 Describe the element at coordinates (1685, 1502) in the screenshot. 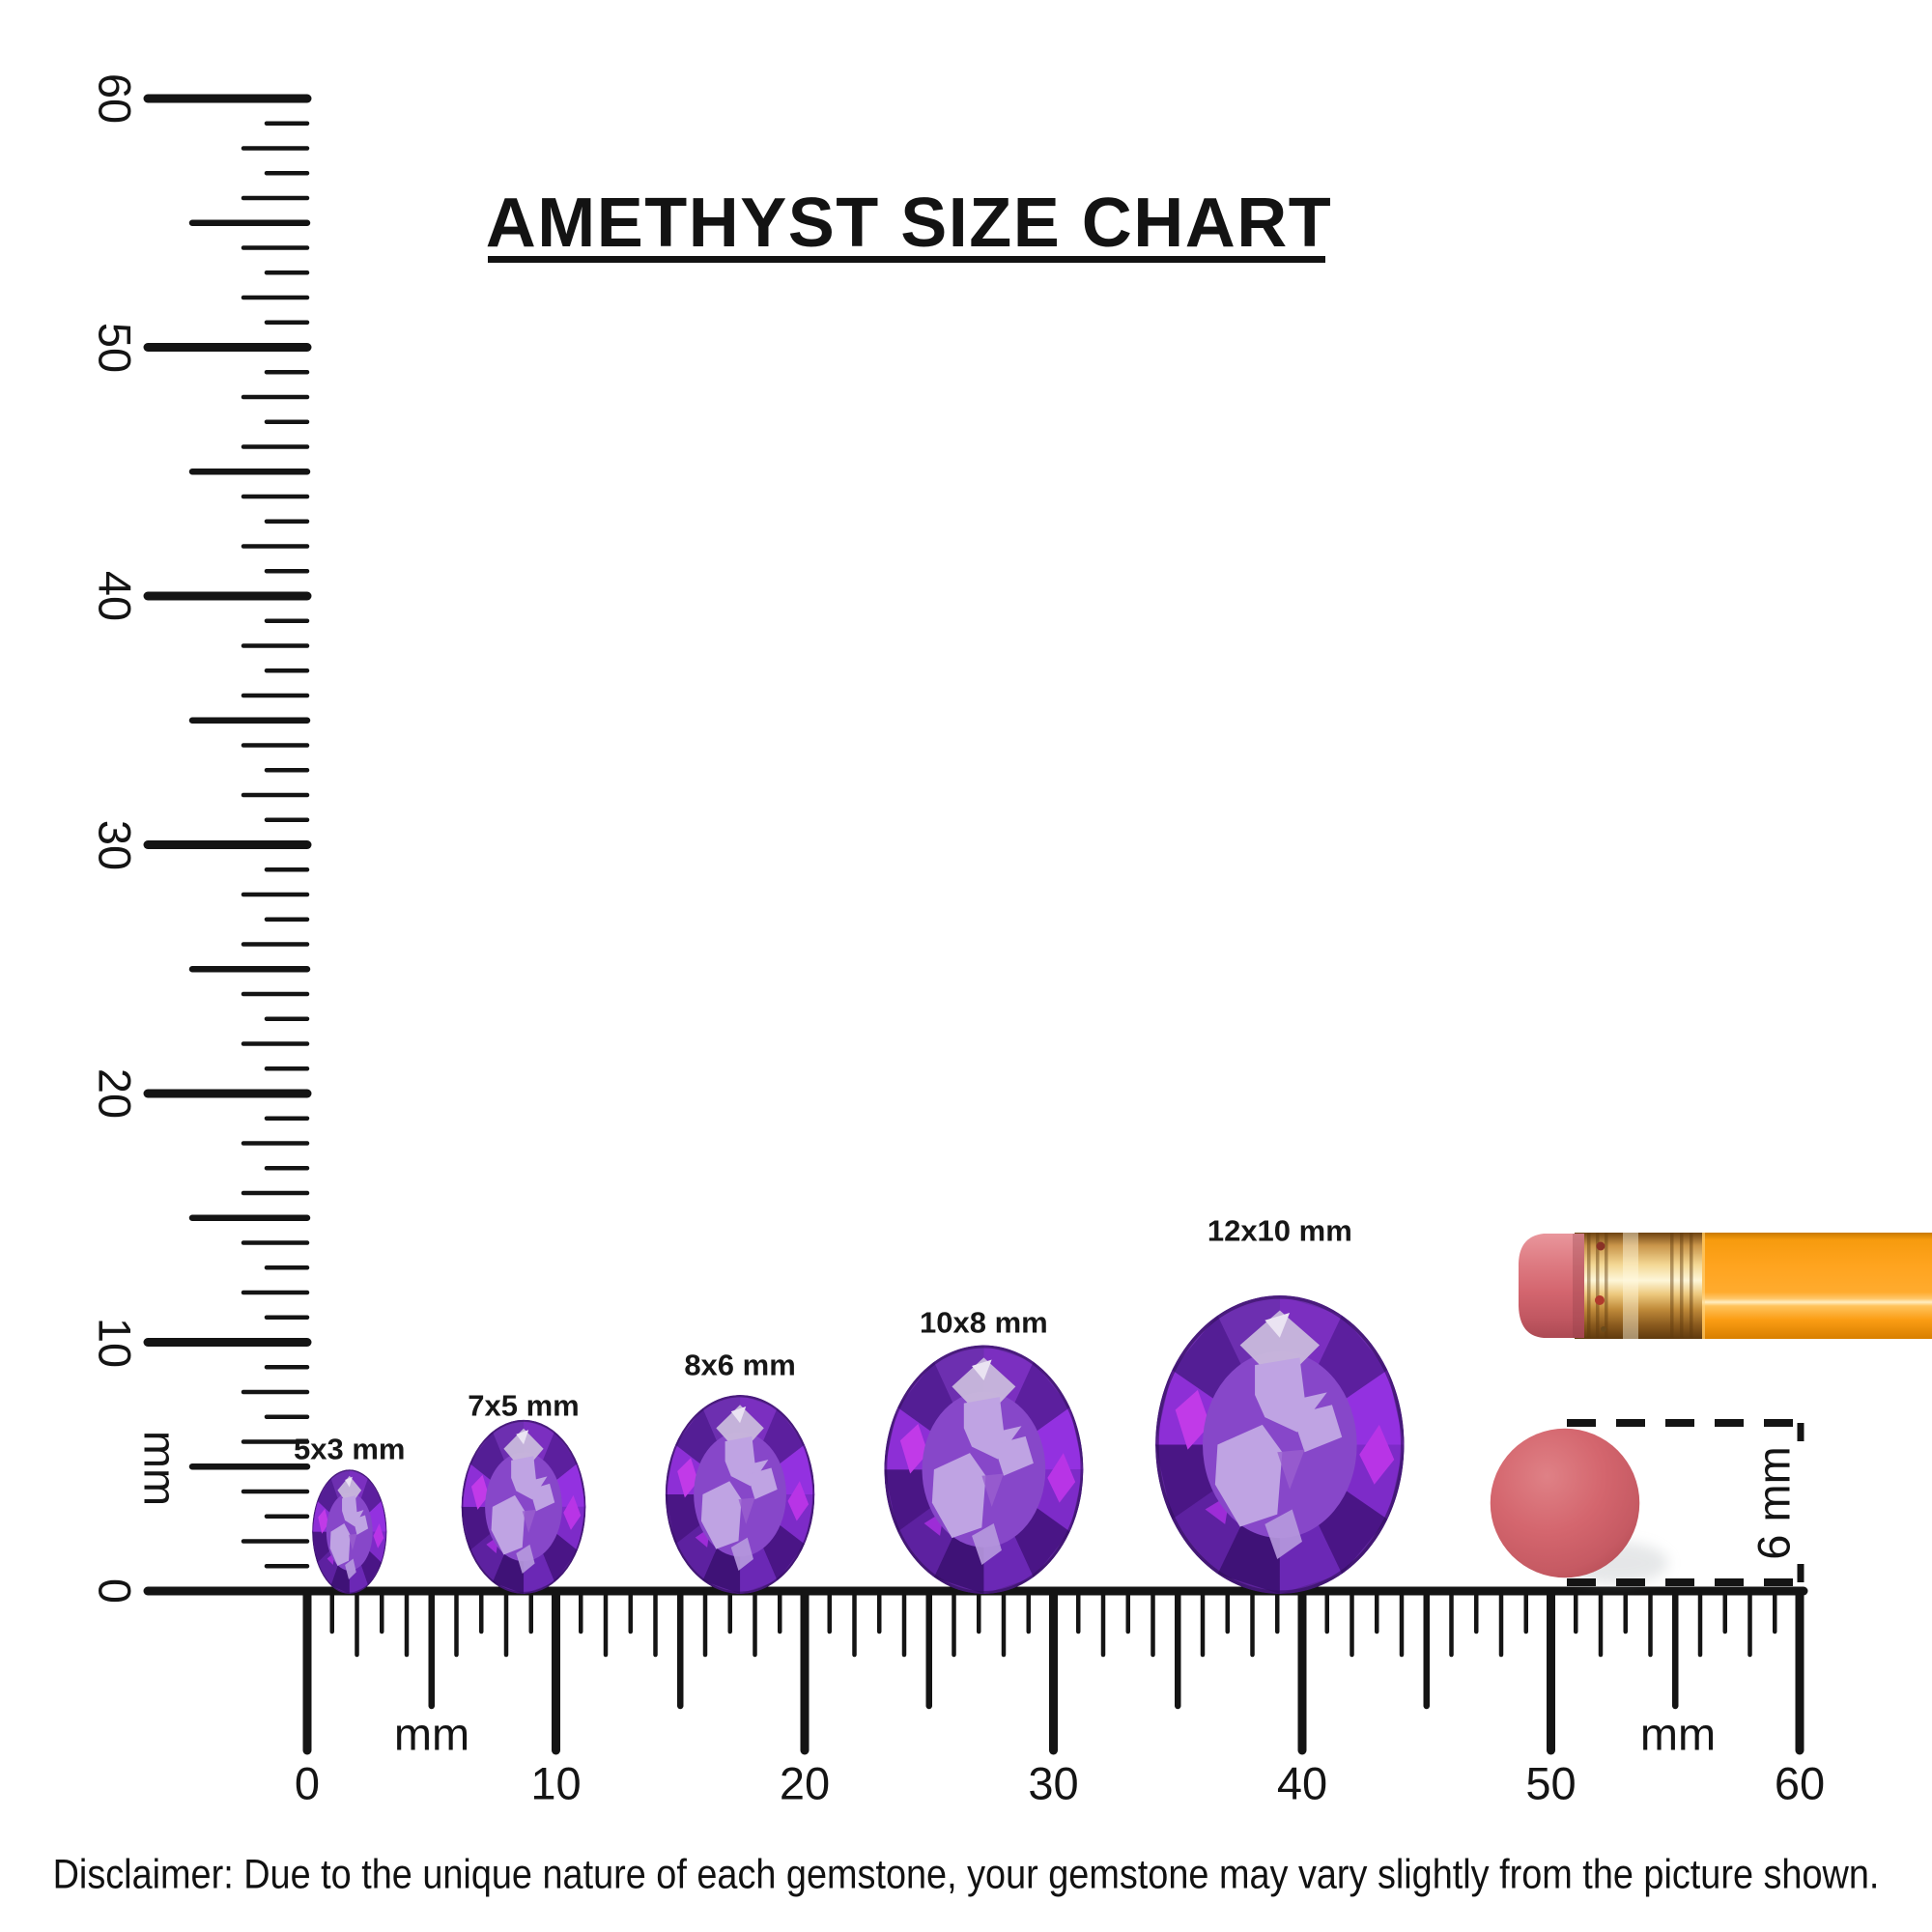

I see `six-mm-callout-lines` at that location.